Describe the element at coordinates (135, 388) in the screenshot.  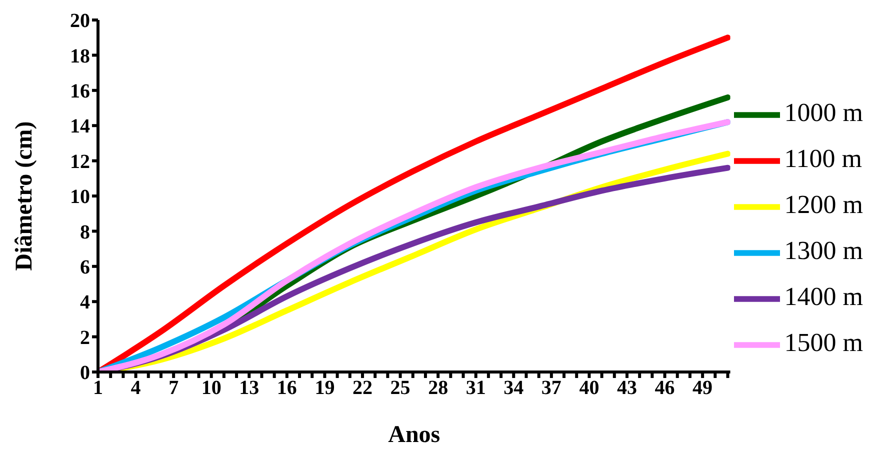
I see `x-tick-label: 4` at that location.